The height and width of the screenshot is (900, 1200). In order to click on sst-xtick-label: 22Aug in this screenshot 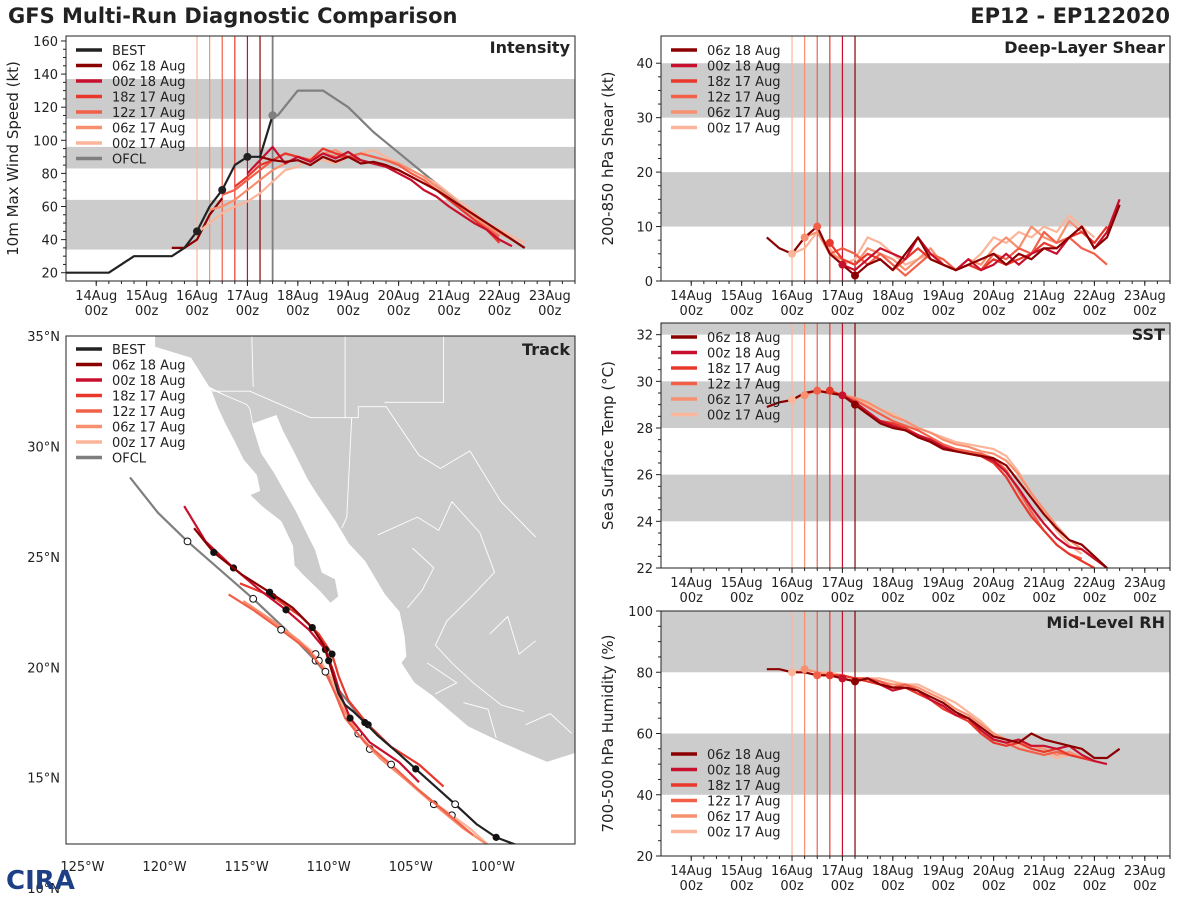, I will do `click(1094, 583)`.